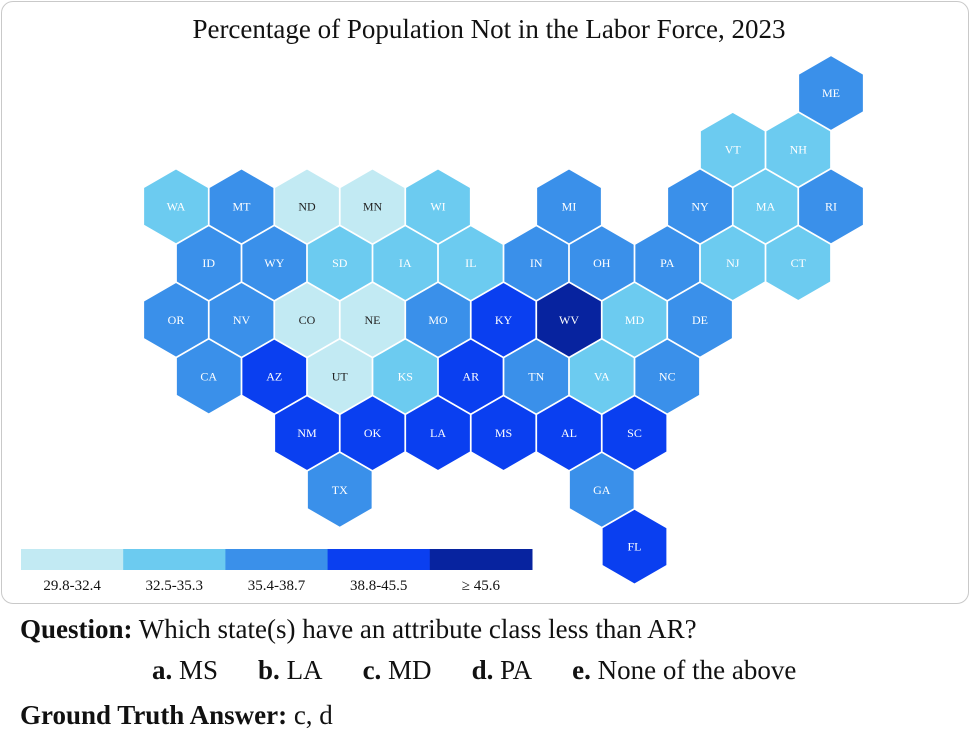 This screenshot has width=972, height=733. Describe the element at coordinates (277, 586) in the screenshot. I see `legend-label-3: 35.4-38.7` at that location.